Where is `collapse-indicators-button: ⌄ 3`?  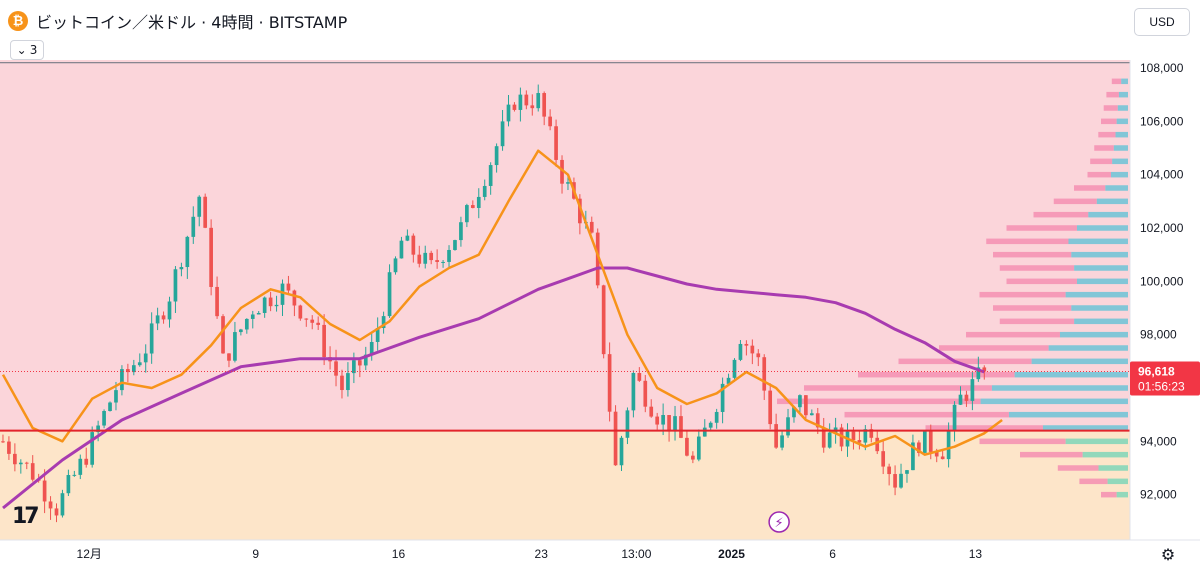
collapse-indicators-button: ⌄ 3 is located at coordinates (27, 50).